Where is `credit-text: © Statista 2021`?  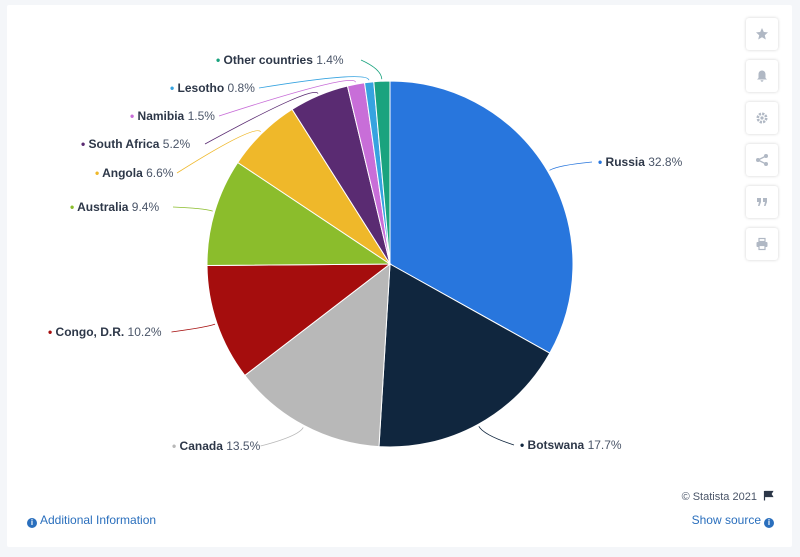
credit-text: © Statista 2021 is located at coordinates (719, 497).